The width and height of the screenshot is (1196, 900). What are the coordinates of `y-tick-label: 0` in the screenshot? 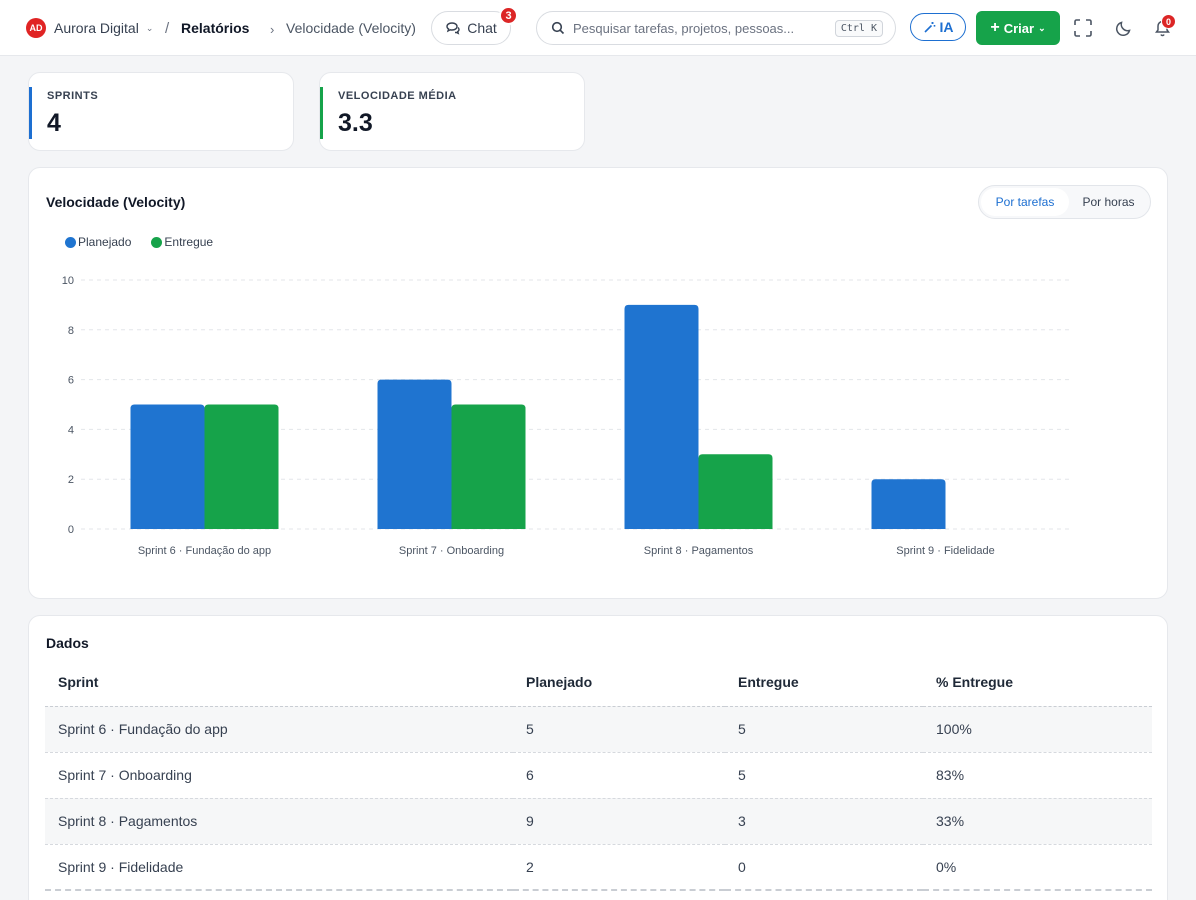 It's located at (71, 530).